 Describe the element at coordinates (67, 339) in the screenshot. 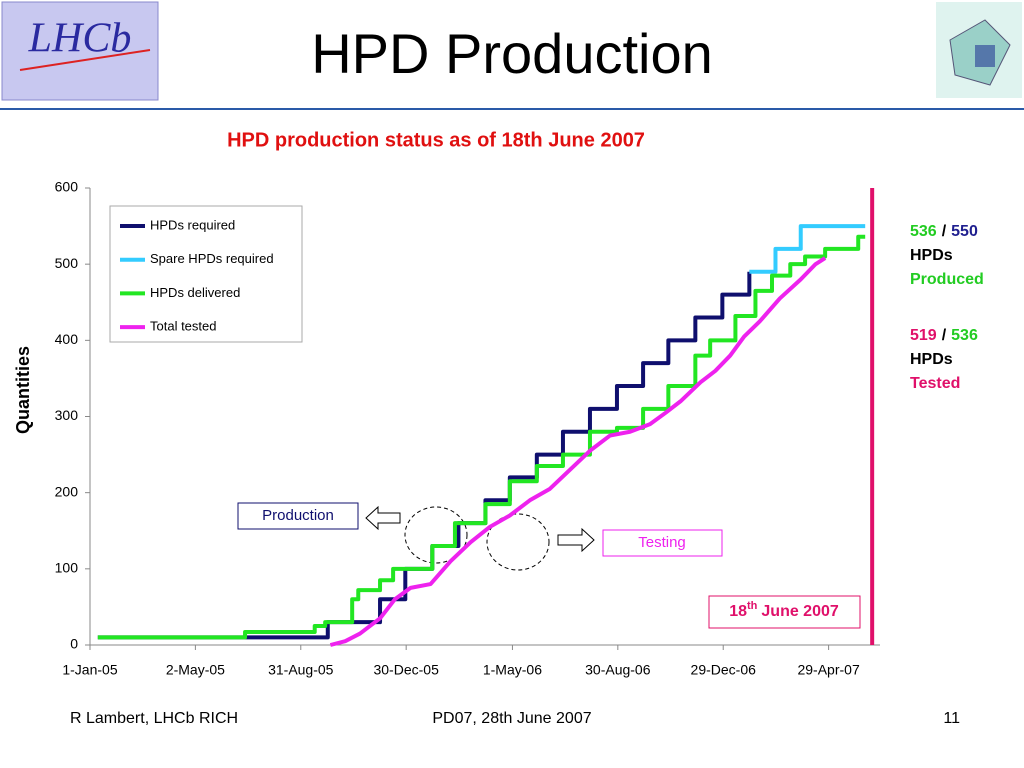

I see `y-tick-label: 400` at that location.